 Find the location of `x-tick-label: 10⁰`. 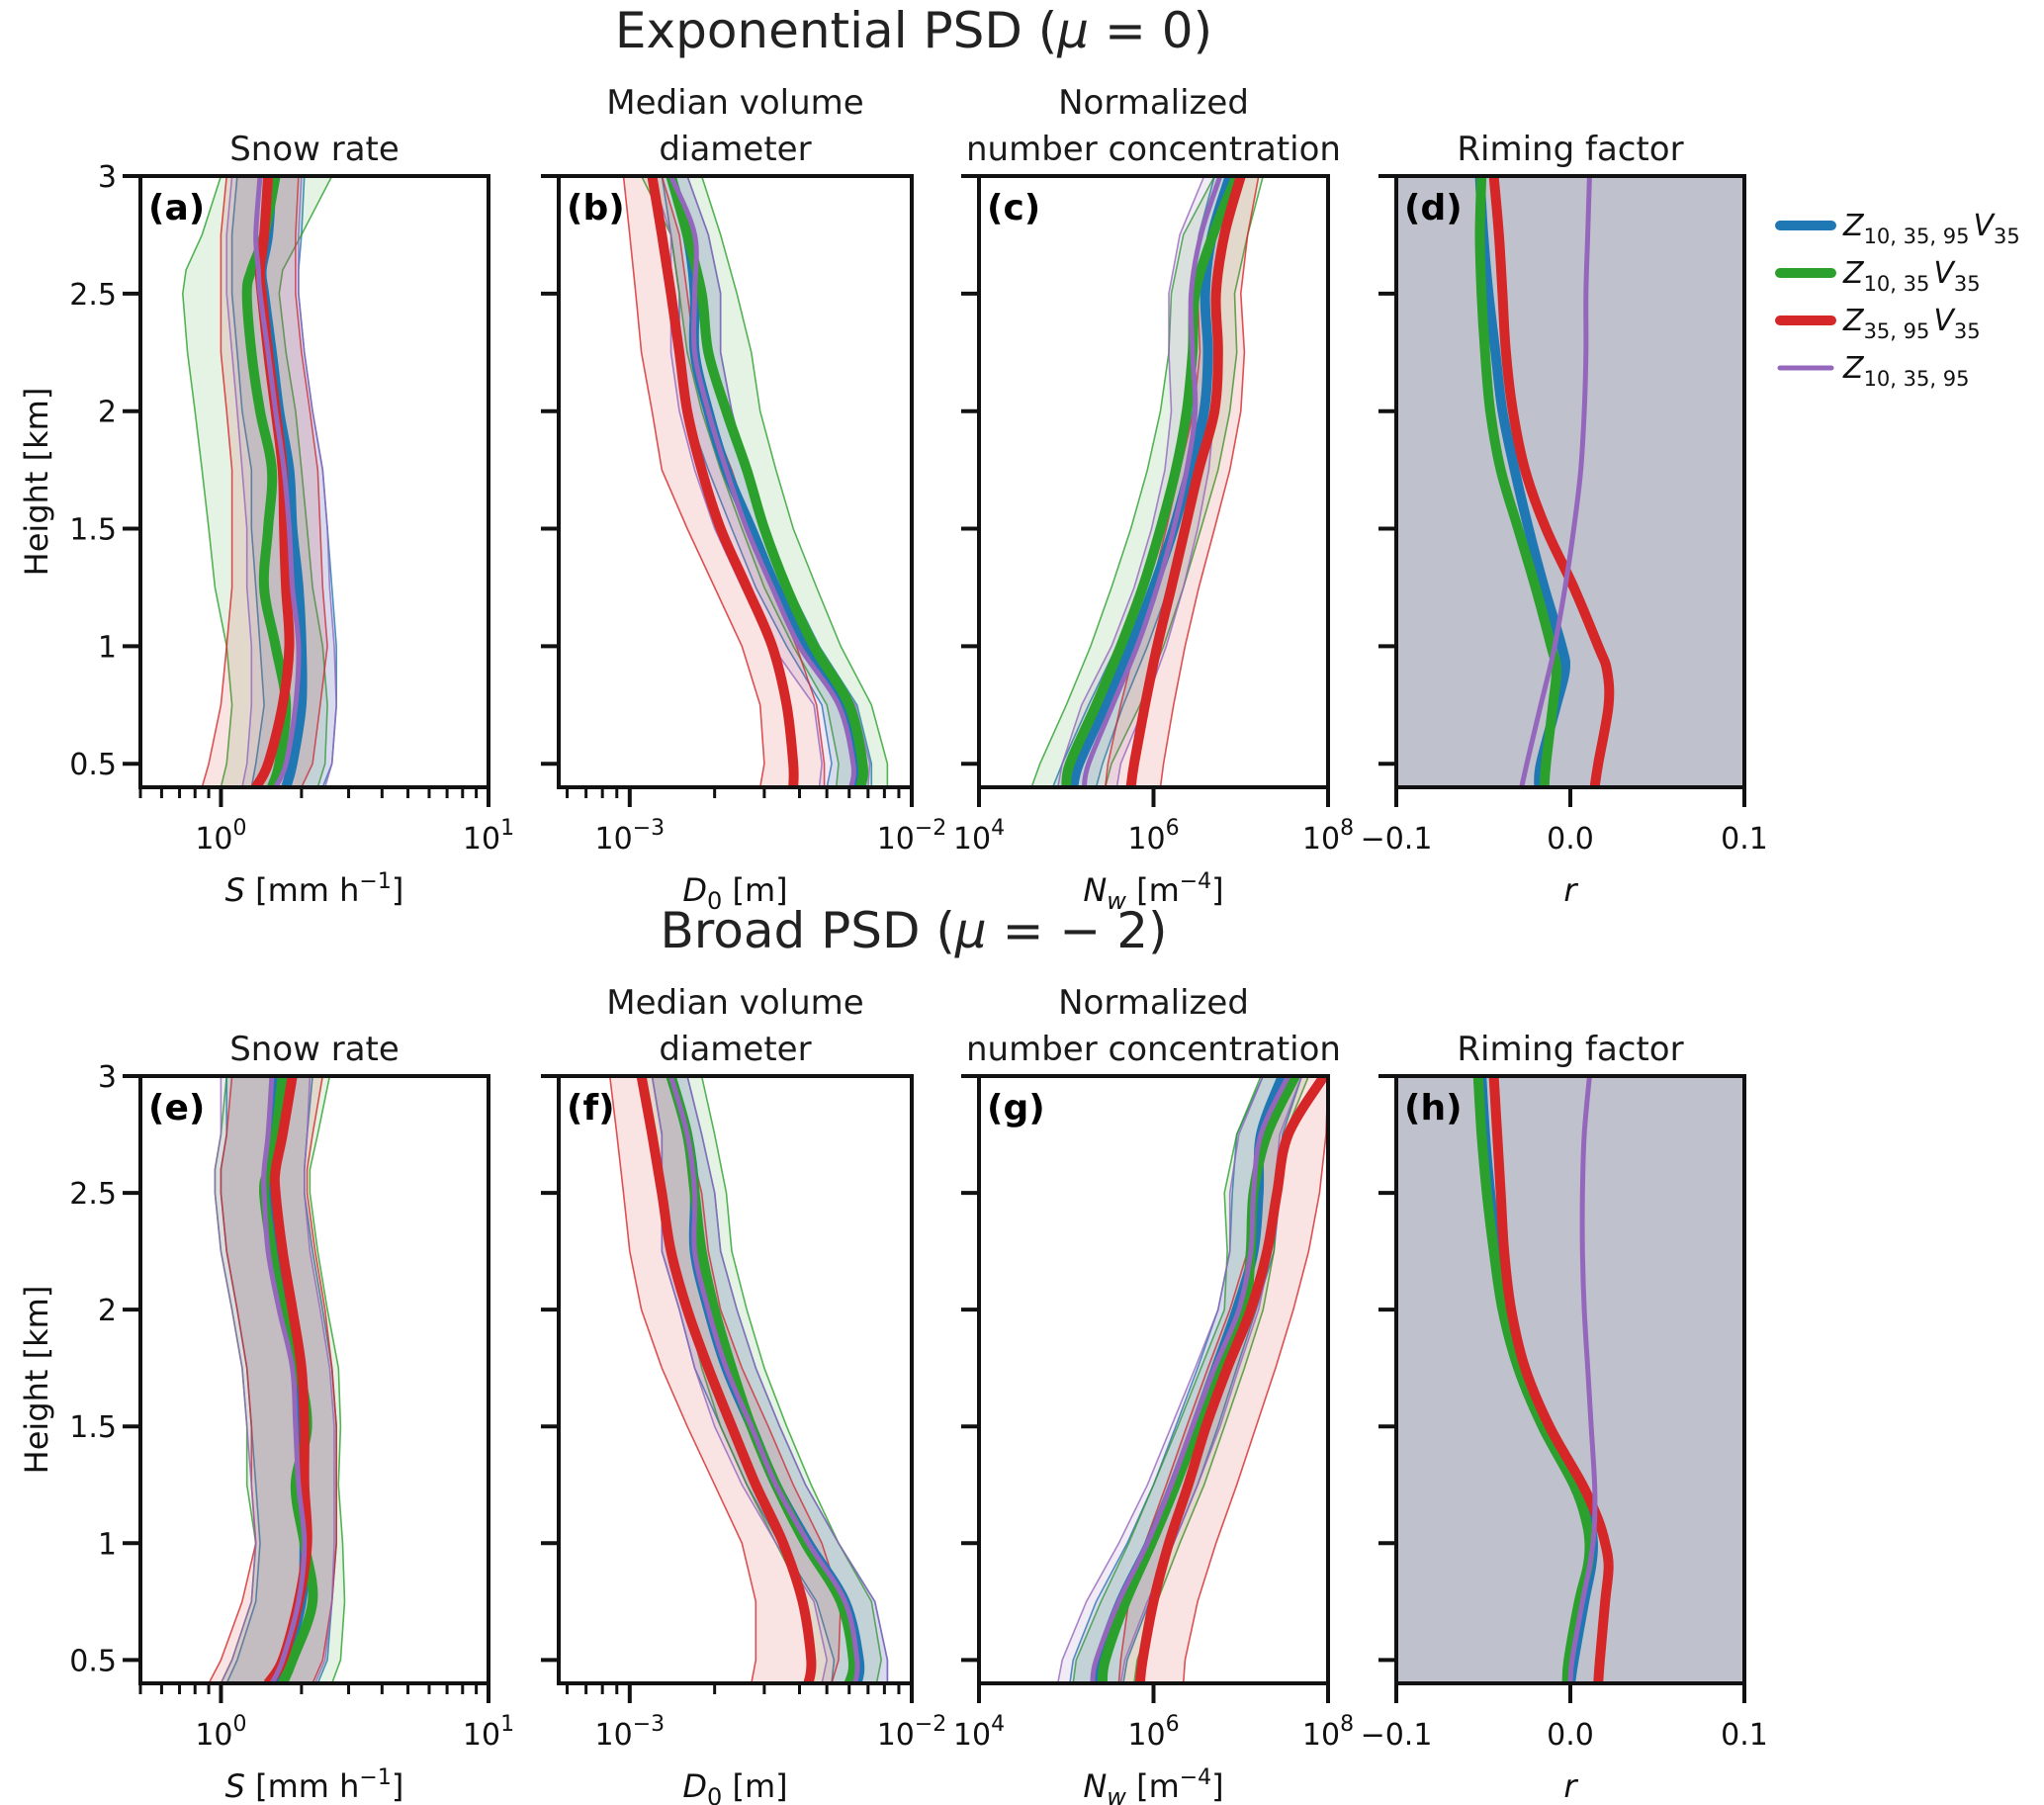

x-tick-label: 10⁰ is located at coordinates (220, 836).